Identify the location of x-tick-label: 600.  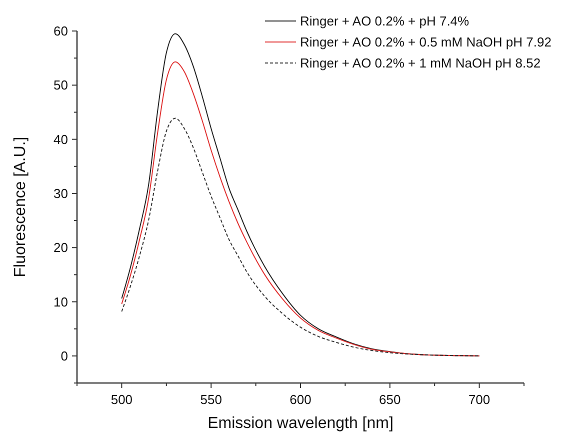
(301, 399).